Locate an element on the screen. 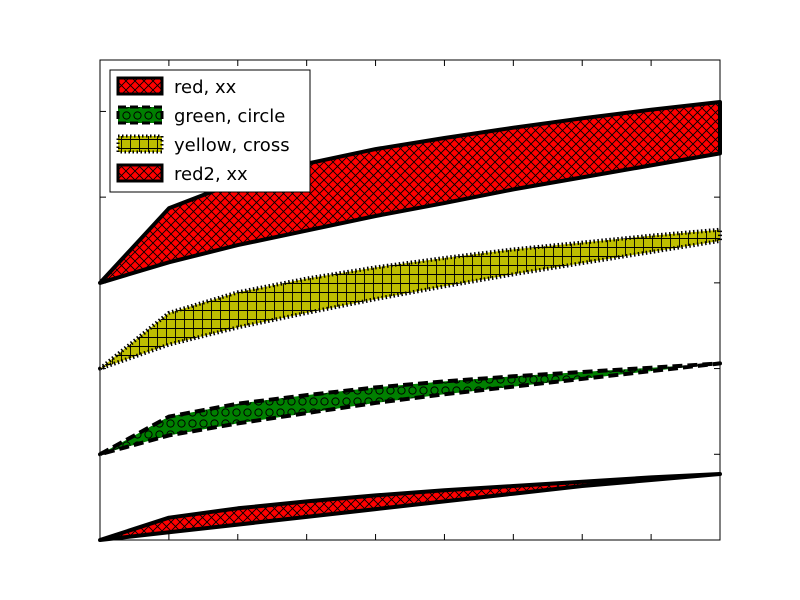 The width and height of the screenshot is (800, 600). legend-entry-yellow-cross: yellow, cross is located at coordinates (203, 145).